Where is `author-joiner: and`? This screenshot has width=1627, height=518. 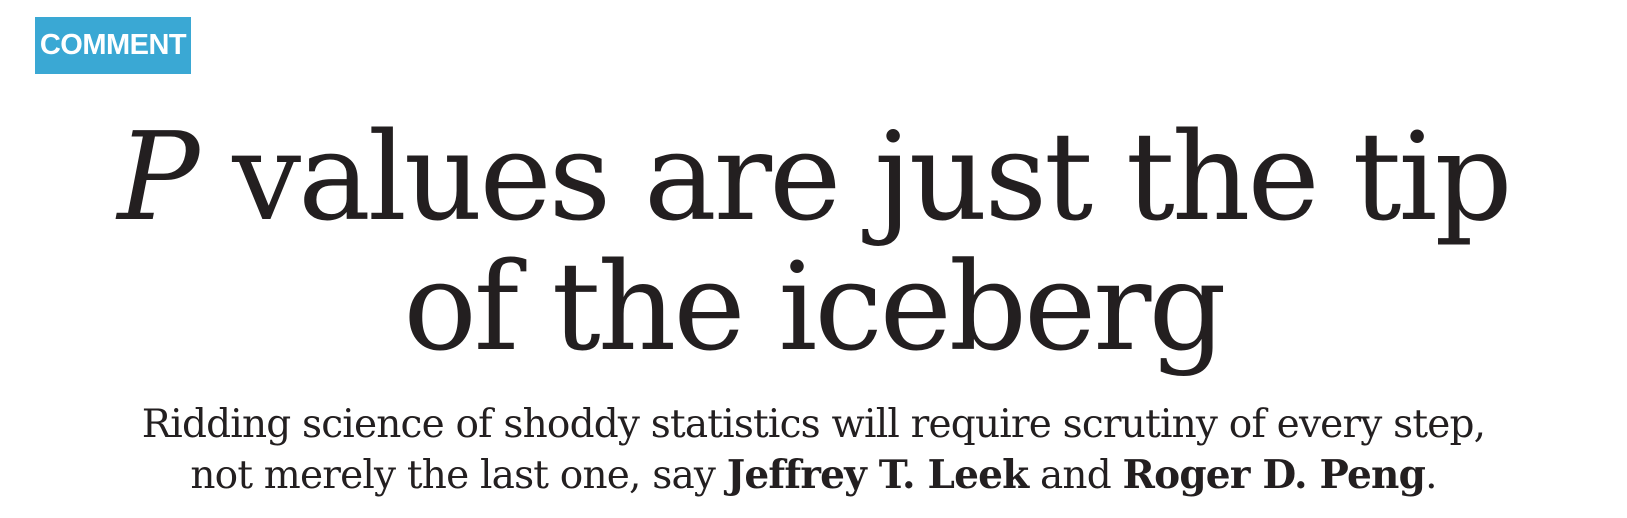 author-joiner: and is located at coordinates (1075, 475).